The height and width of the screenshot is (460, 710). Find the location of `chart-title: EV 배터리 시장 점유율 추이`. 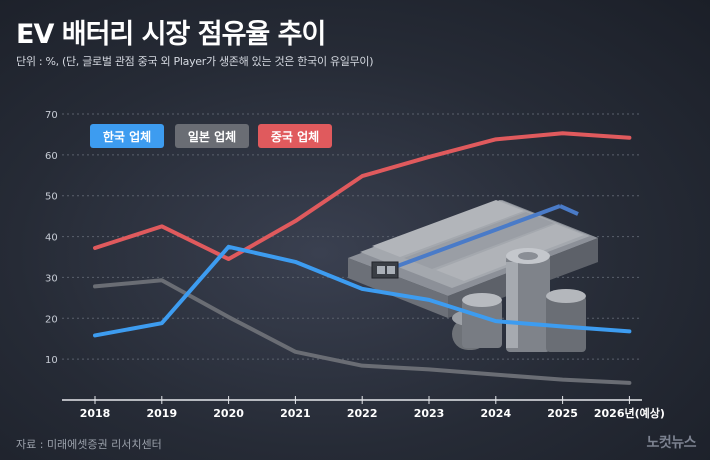

chart-title: EV 배터리 시장 점유율 추이 is located at coordinates (171, 34).